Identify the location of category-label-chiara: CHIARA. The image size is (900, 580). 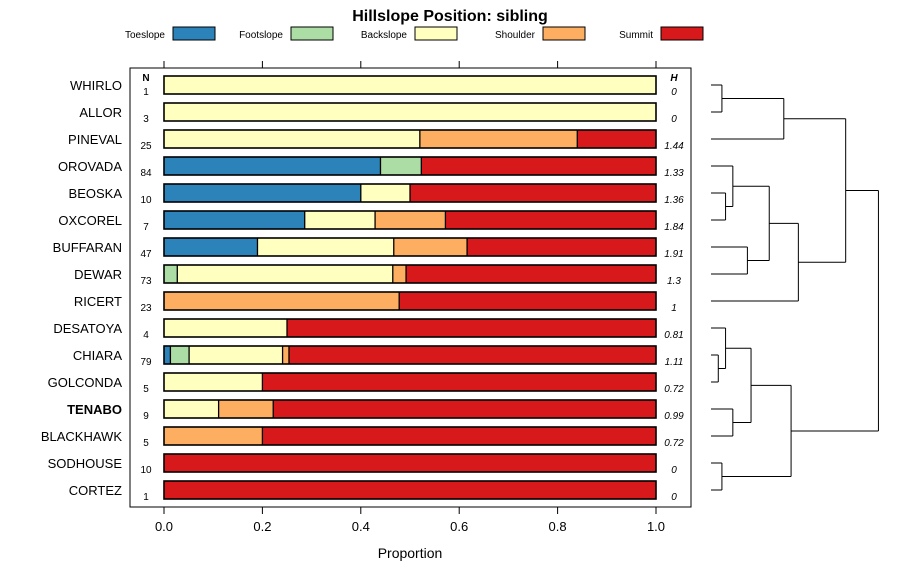
(97, 355).